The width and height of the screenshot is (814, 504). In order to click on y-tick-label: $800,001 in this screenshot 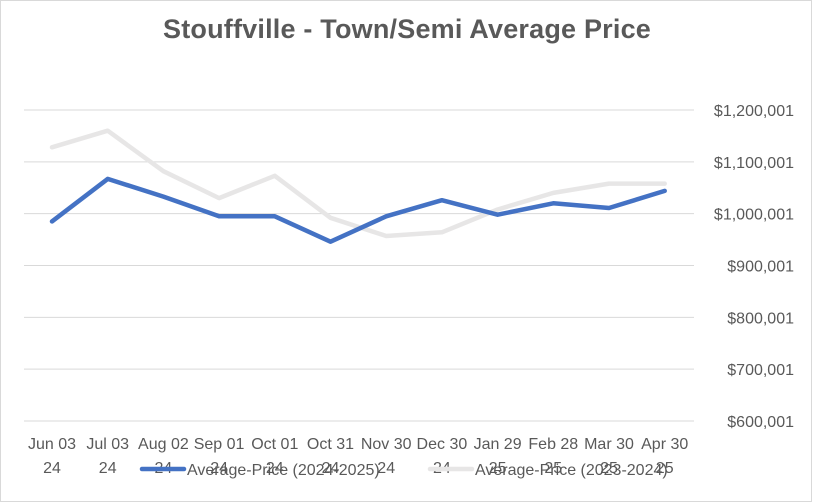, I will do `click(760, 318)`.